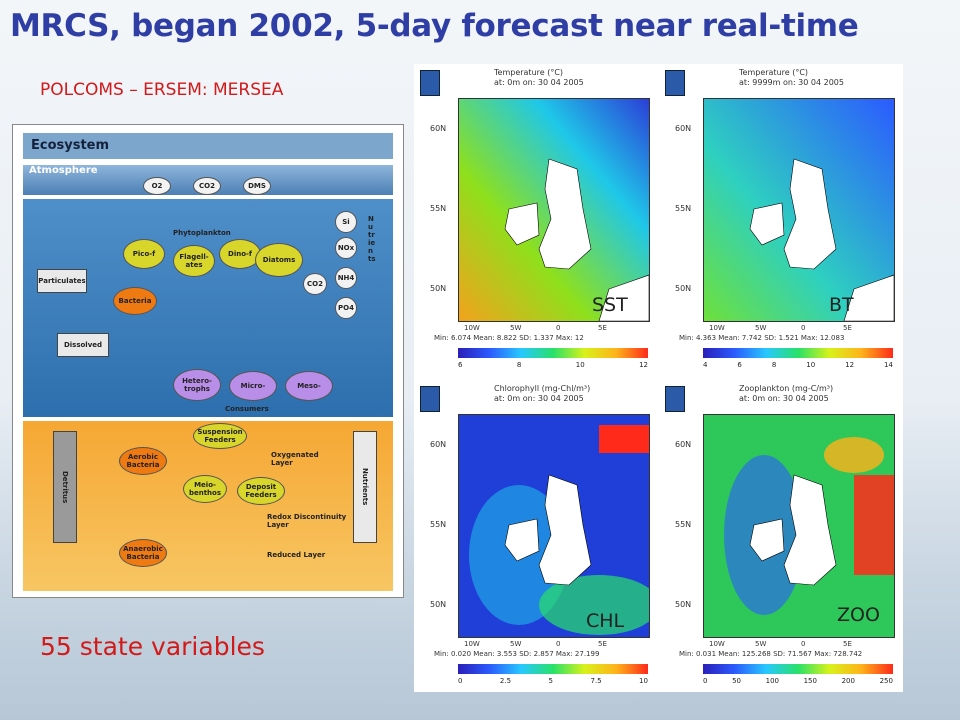 The height and width of the screenshot is (720, 960). I want to click on dissolved-label: Dissolved, so click(83, 345).